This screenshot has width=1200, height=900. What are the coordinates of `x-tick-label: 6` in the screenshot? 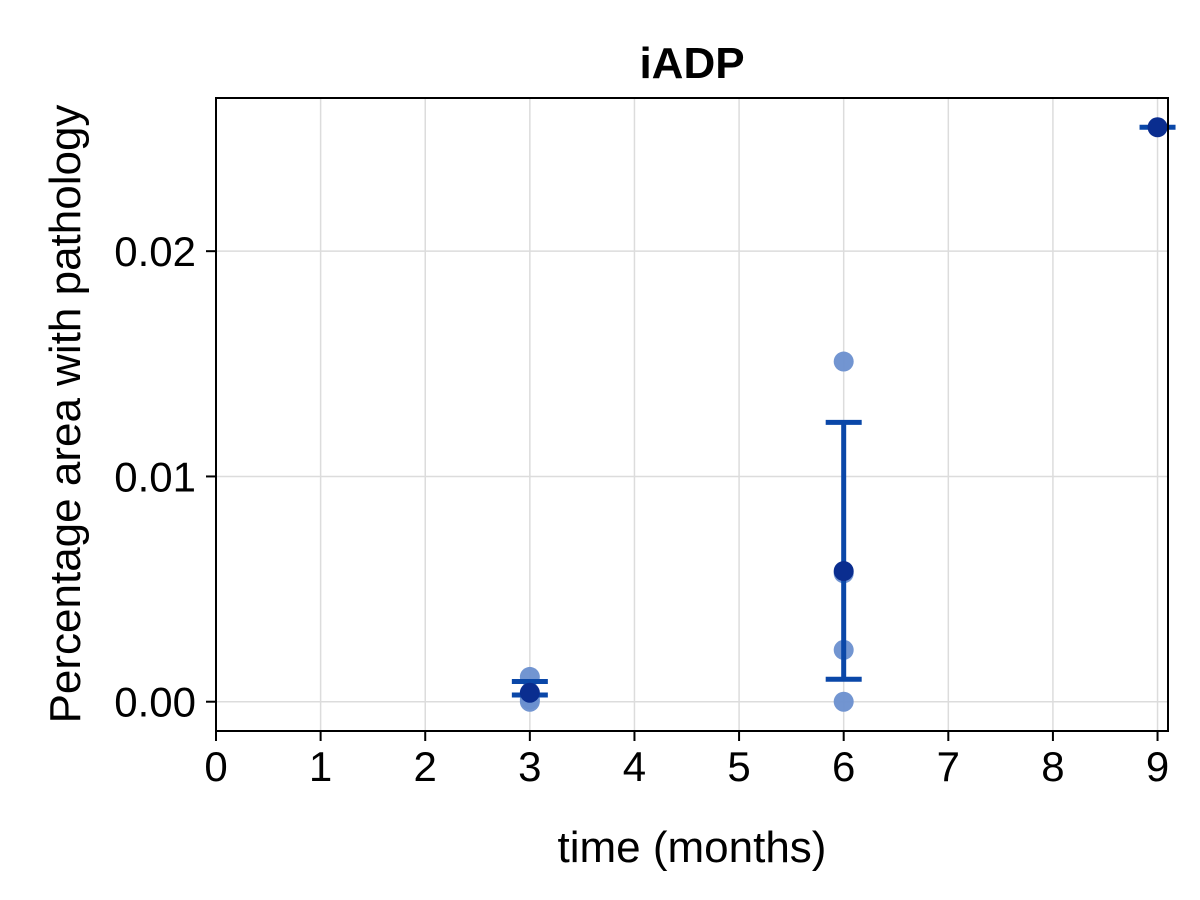 It's located at (843, 766).